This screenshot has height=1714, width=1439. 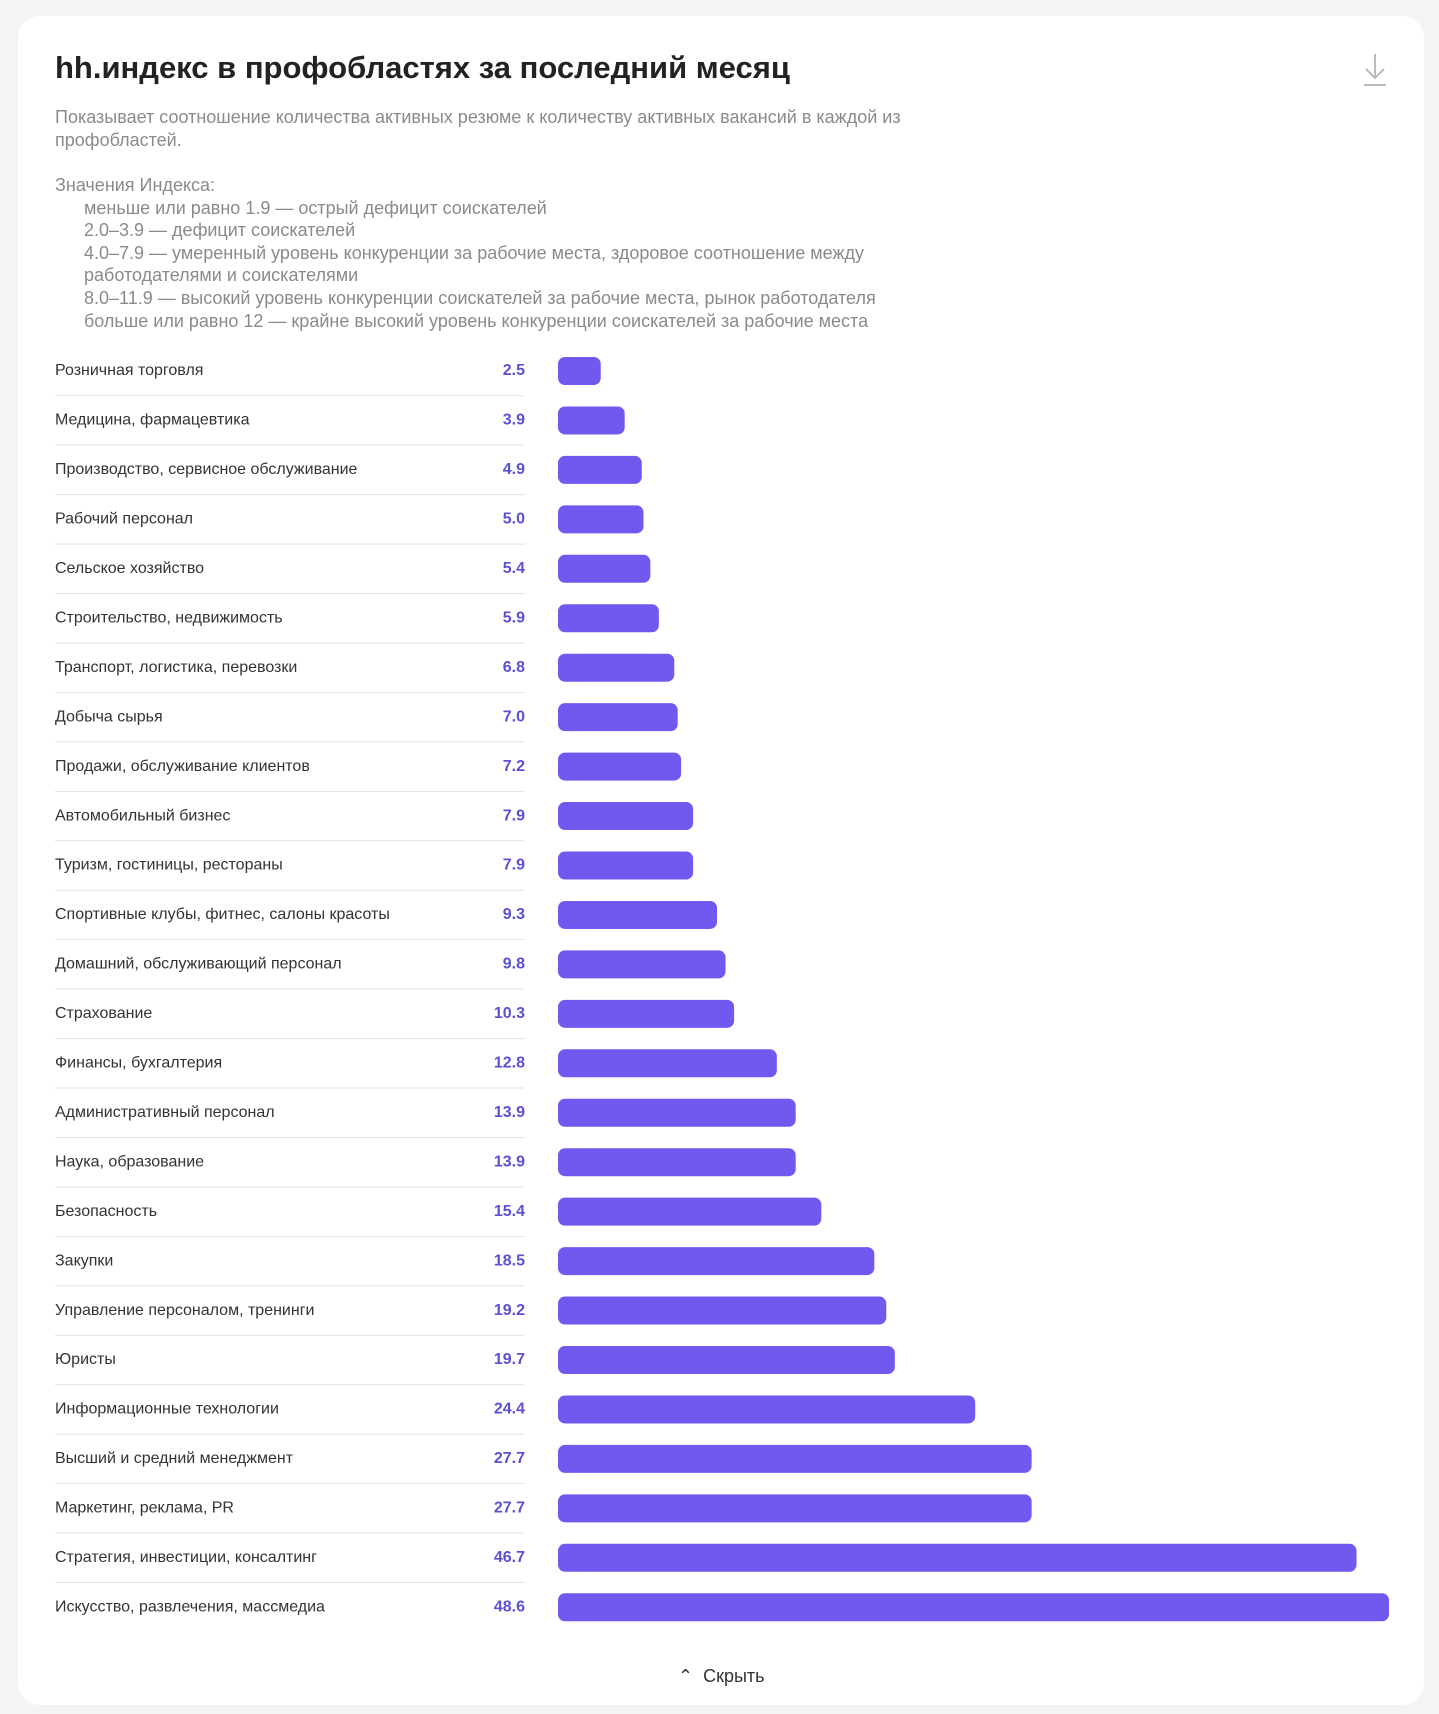 I want to click on value-label: 5.4, so click(x=514, y=568).